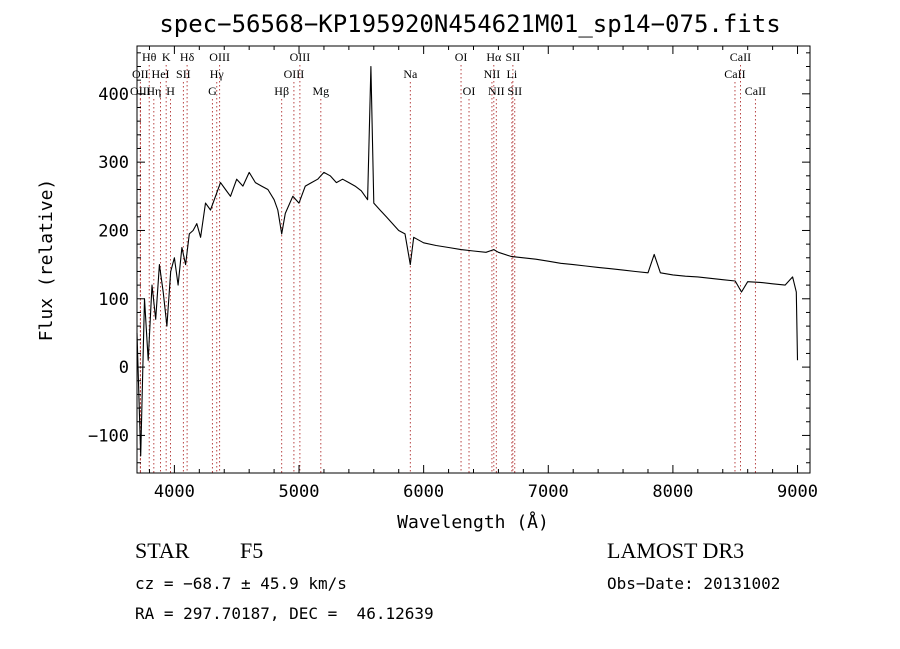 Image resolution: width=900 pixels, height=649 pixels. What do you see at coordinates (219, 57) in the screenshot?
I see `line-marker-label-3: OIII` at bounding box center [219, 57].